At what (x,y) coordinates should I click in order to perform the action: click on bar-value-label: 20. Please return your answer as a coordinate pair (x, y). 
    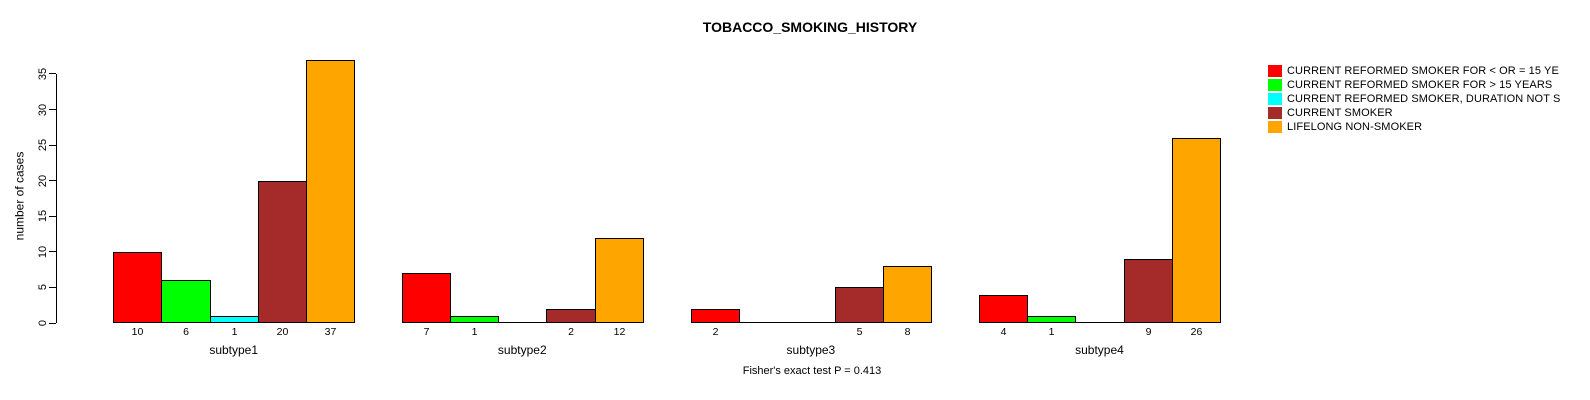
    Looking at the image, I should click on (282, 332).